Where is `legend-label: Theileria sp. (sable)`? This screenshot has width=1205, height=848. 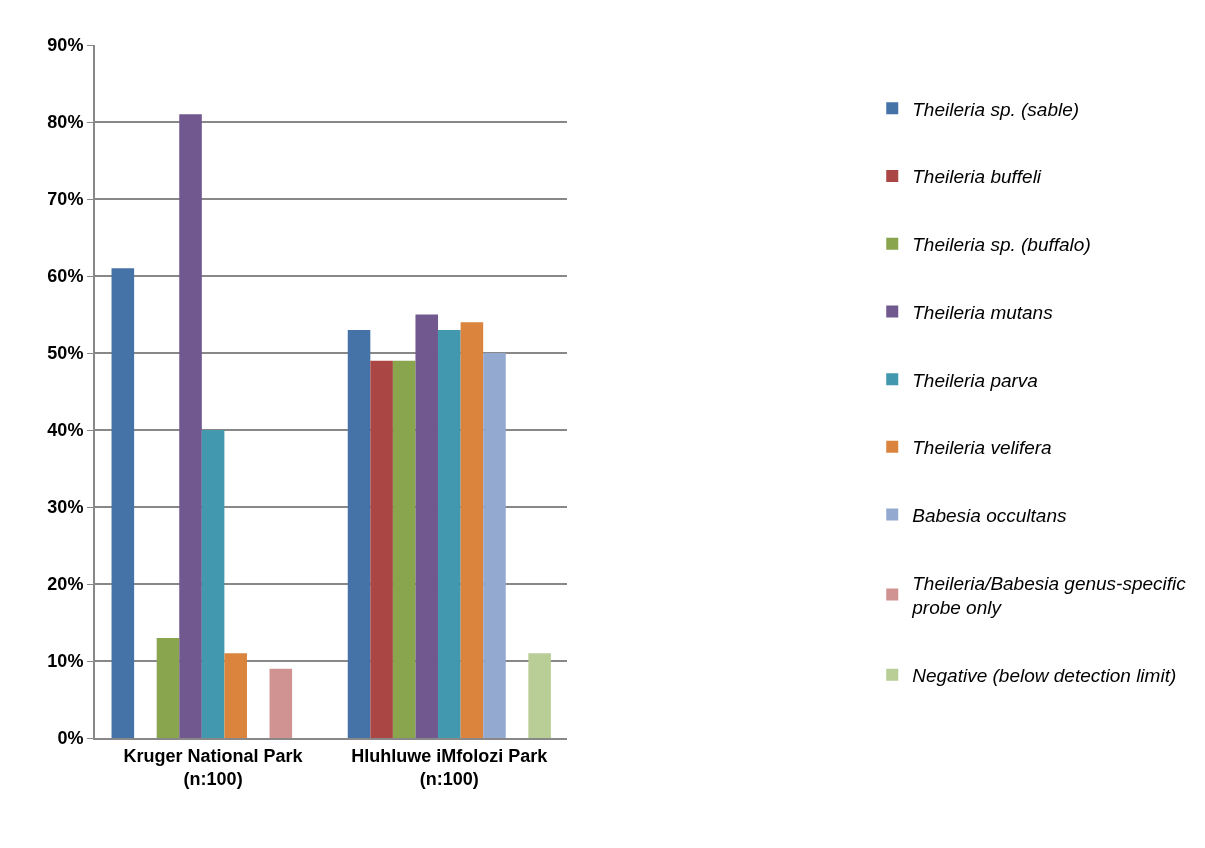
legend-label: Theileria sp. (sable) is located at coordinates (996, 109).